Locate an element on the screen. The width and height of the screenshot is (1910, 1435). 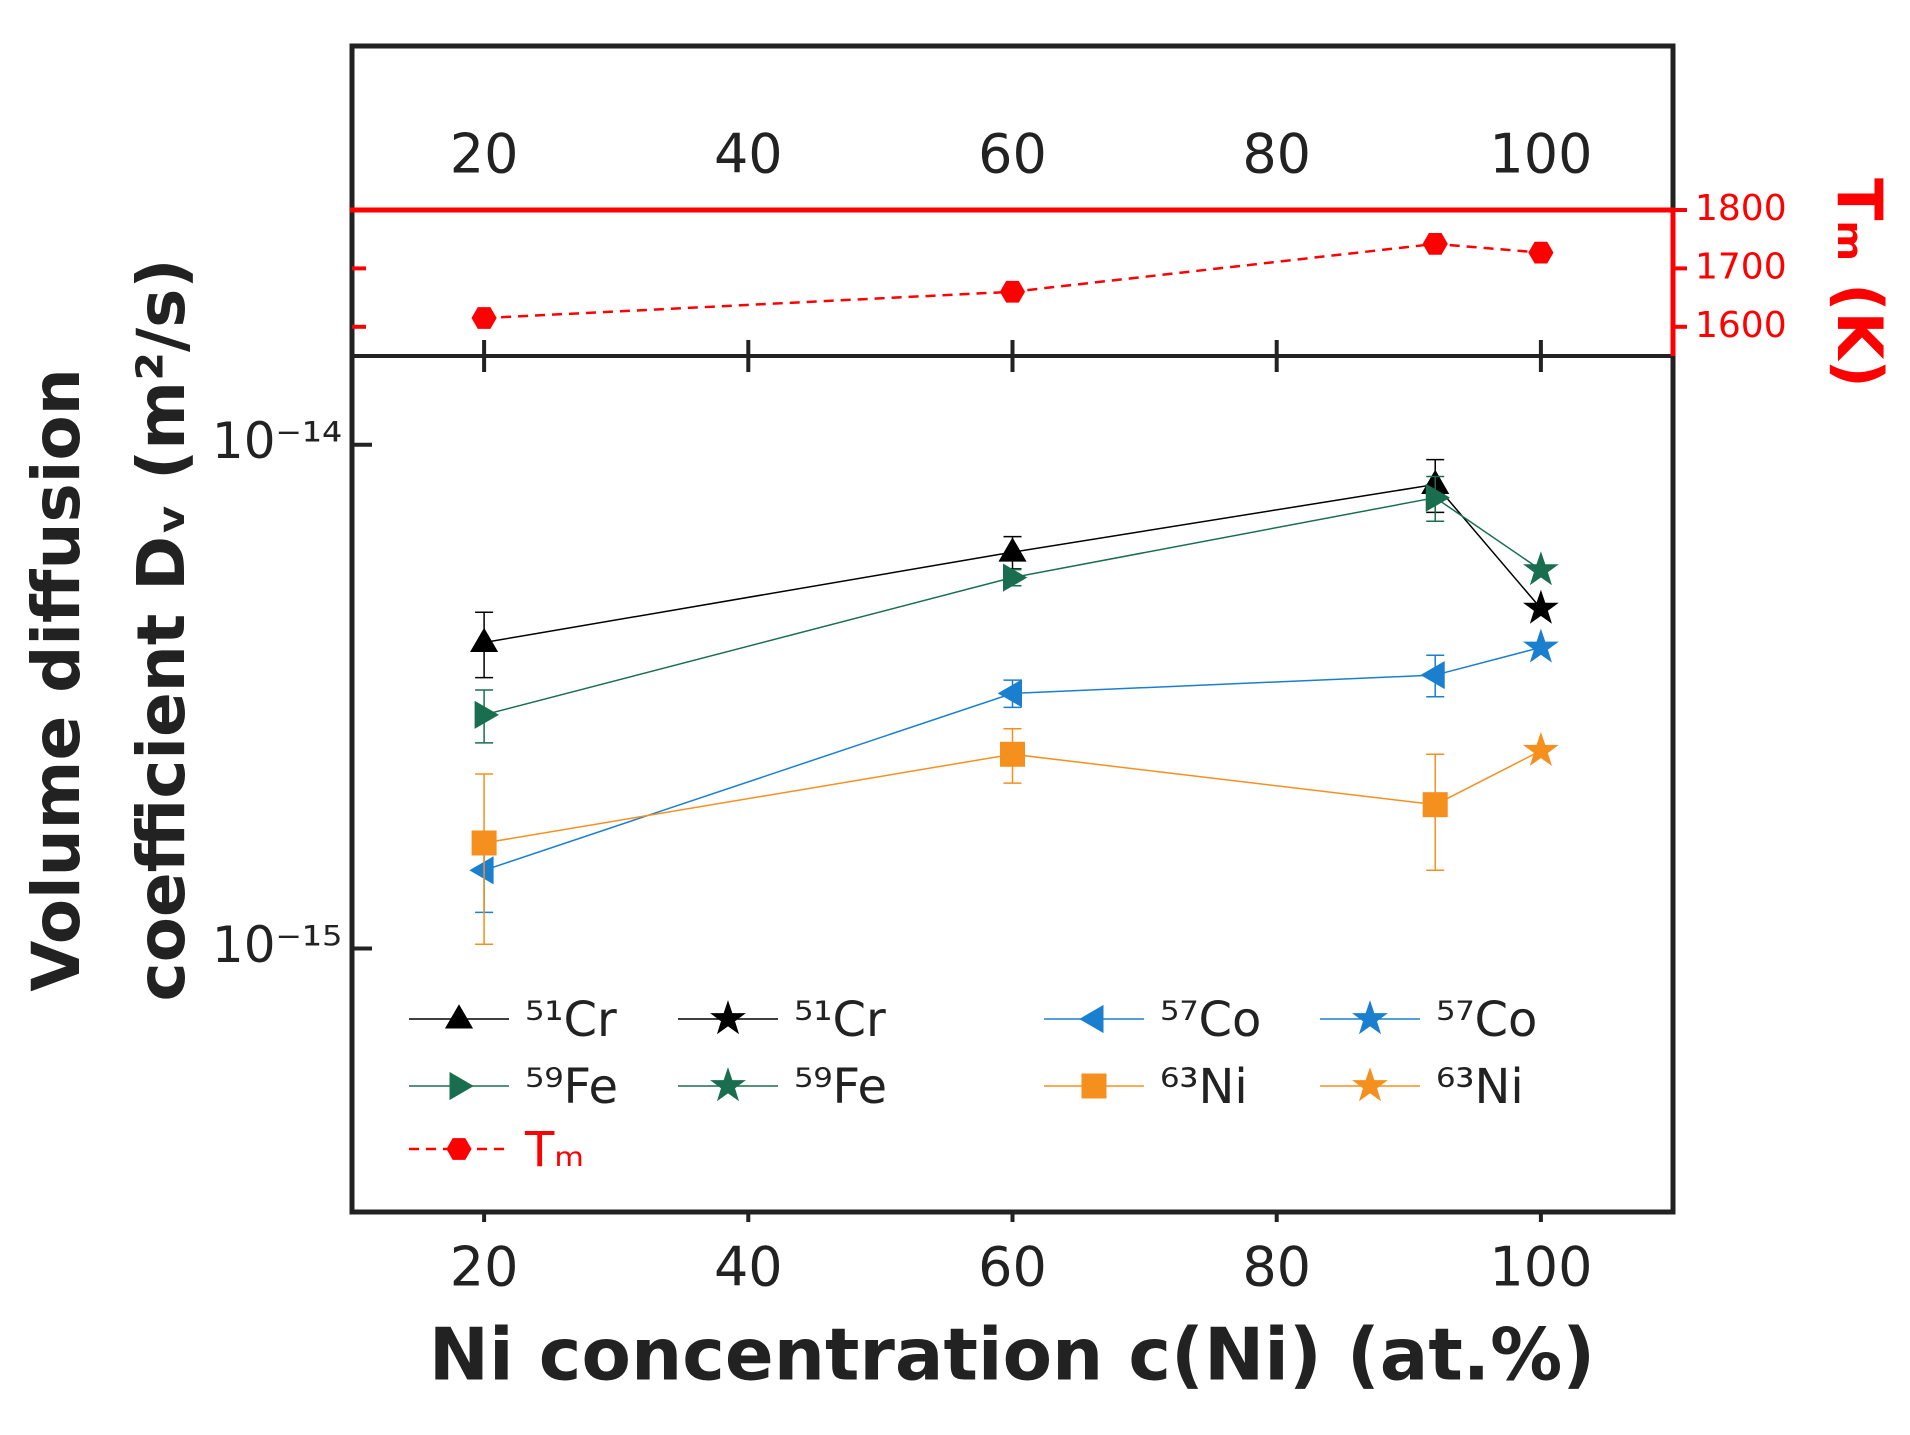
y2-tick-label: 1700 is located at coordinates (1741, 266).